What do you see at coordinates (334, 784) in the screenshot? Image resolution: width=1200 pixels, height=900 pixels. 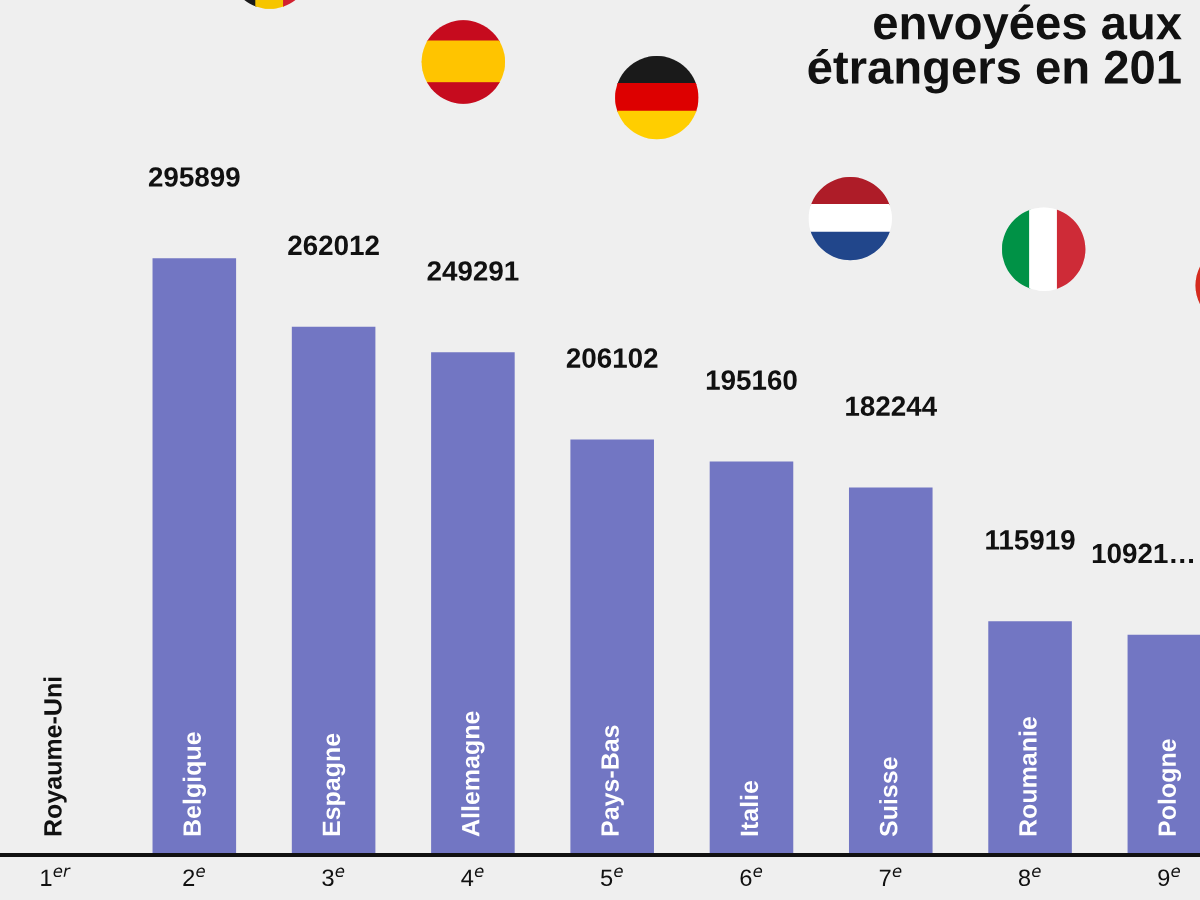 I see `x-tick-label: Espagne` at bounding box center [334, 784].